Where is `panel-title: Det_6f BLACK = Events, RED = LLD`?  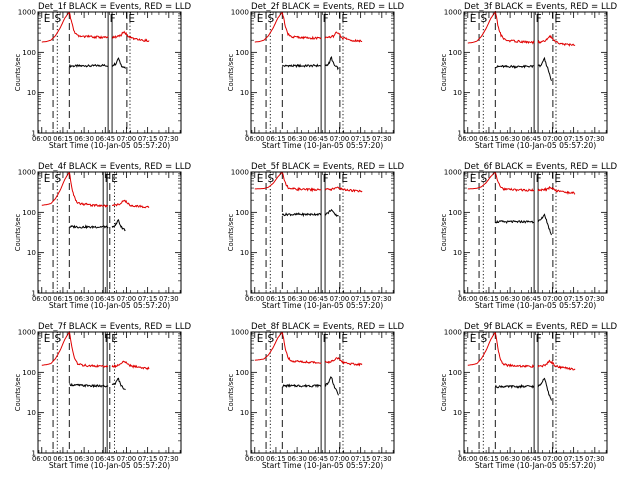 panel-title: Det_6f BLACK = Events, RED = LLD is located at coordinates (541, 167).